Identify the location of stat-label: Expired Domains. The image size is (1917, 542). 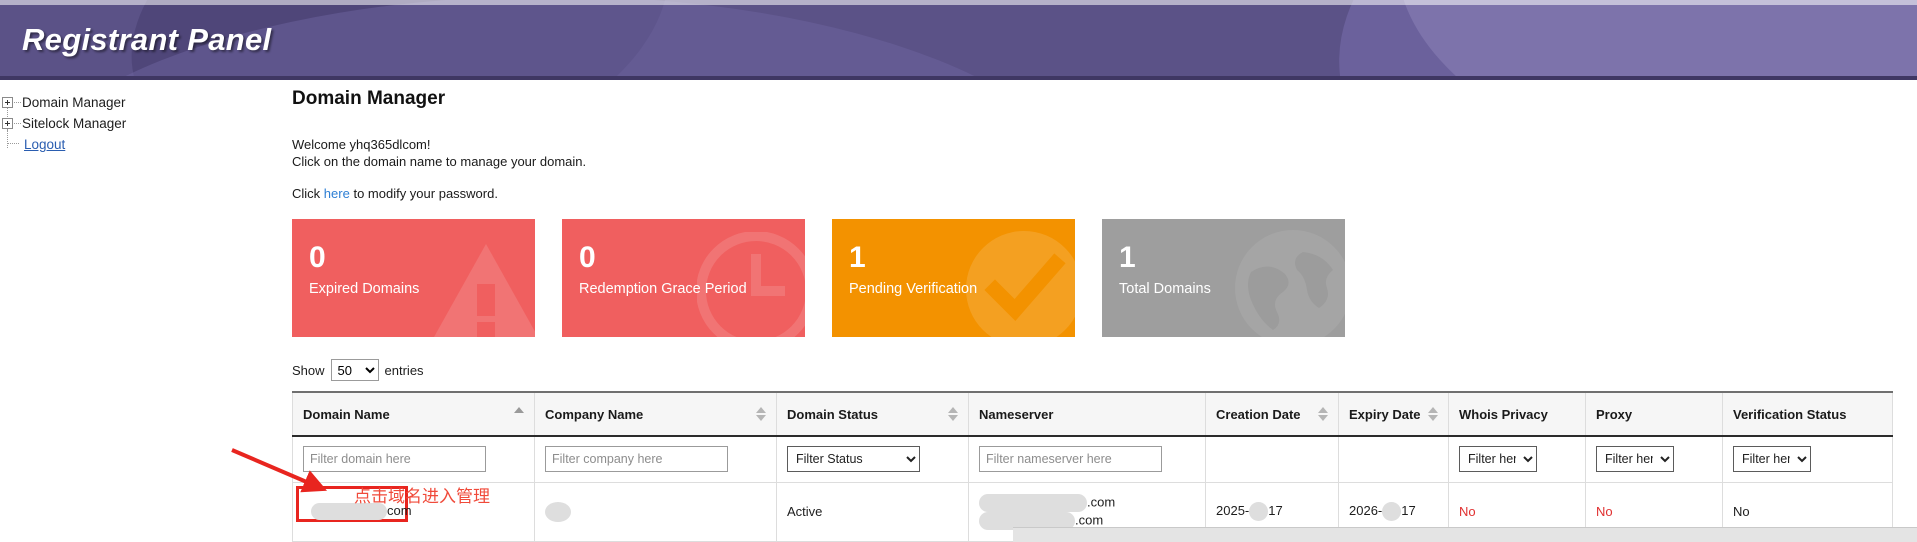
(364, 289).